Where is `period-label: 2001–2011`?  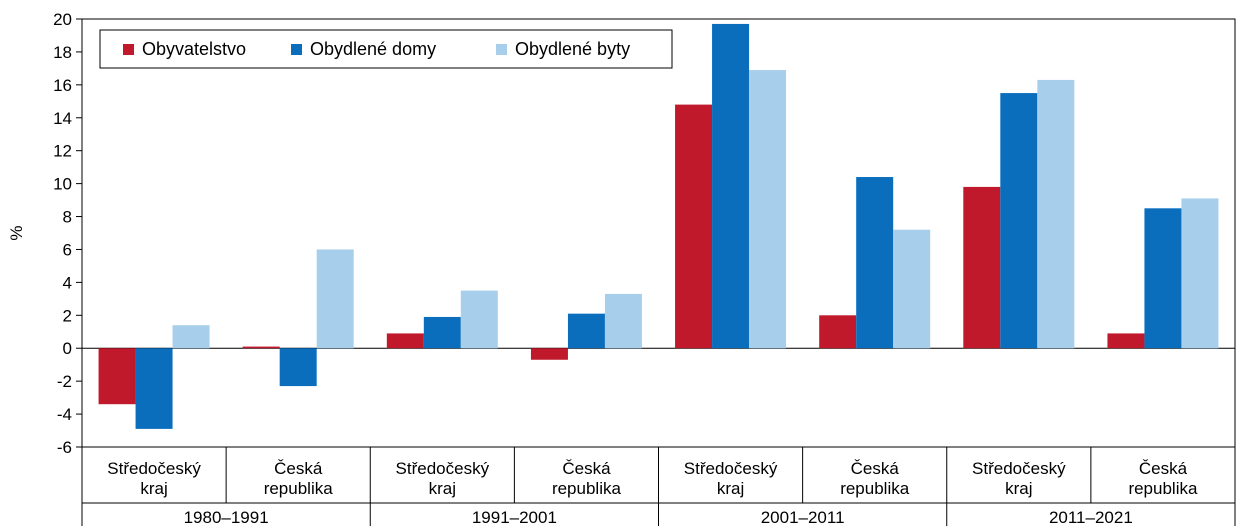
period-label: 2001–2011 is located at coordinates (803, 517).